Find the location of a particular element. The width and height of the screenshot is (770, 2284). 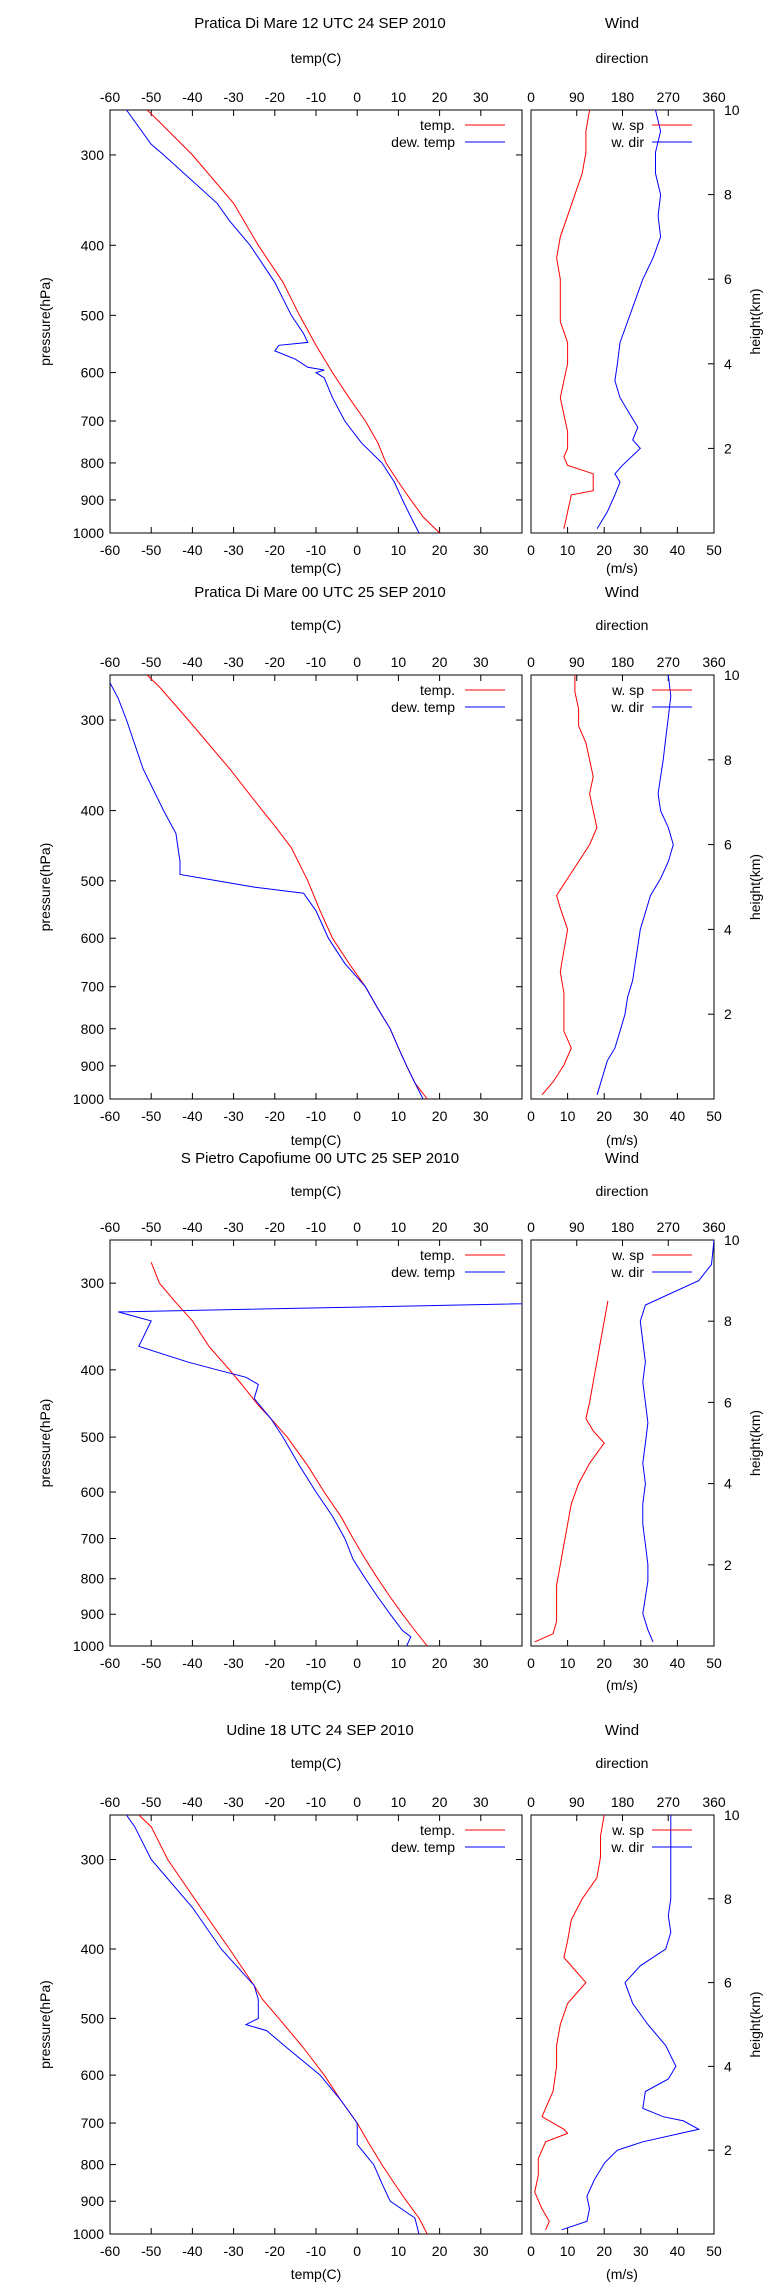

dew-temp-line is located at coordinates (273, 2024).